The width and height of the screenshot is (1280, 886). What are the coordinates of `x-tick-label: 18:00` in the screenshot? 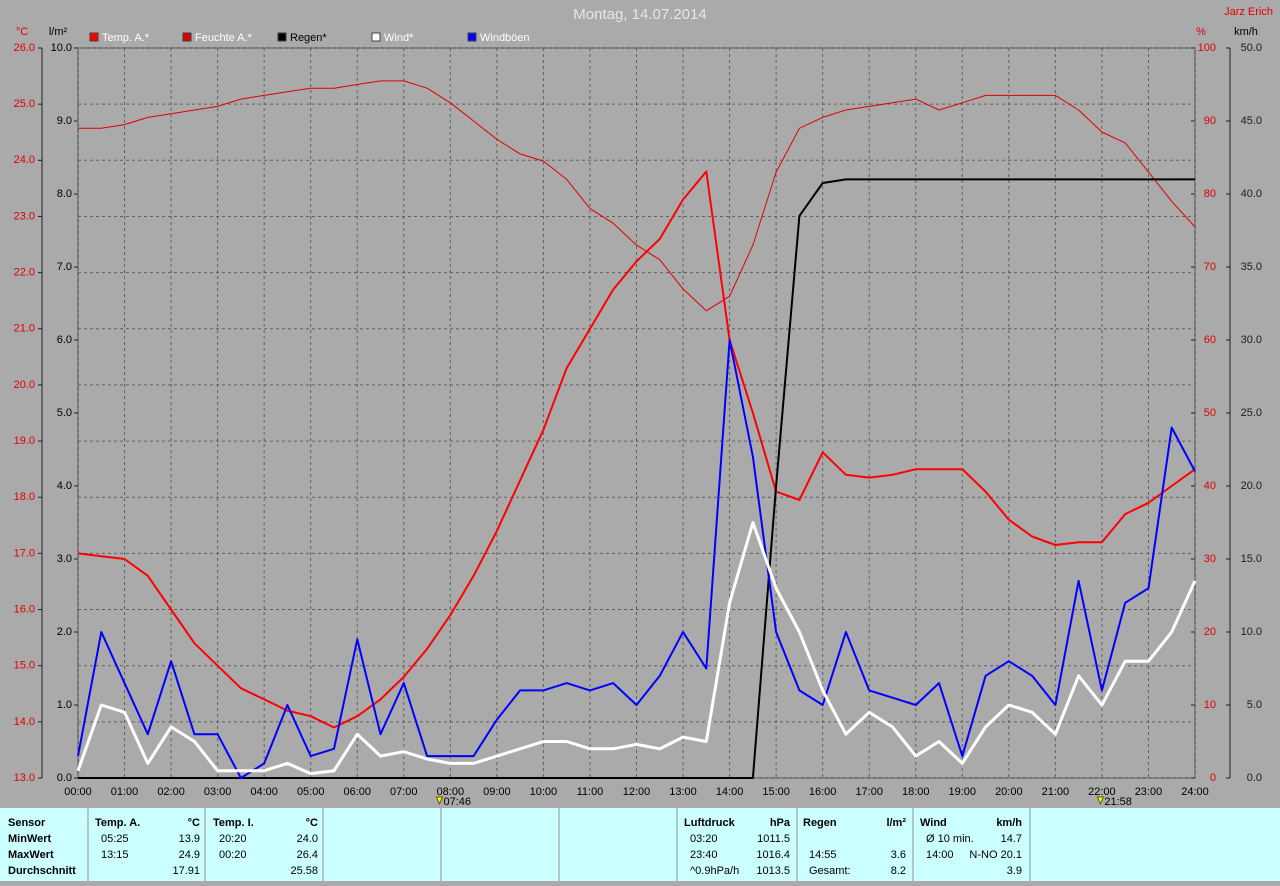 It's located at (916, 792).